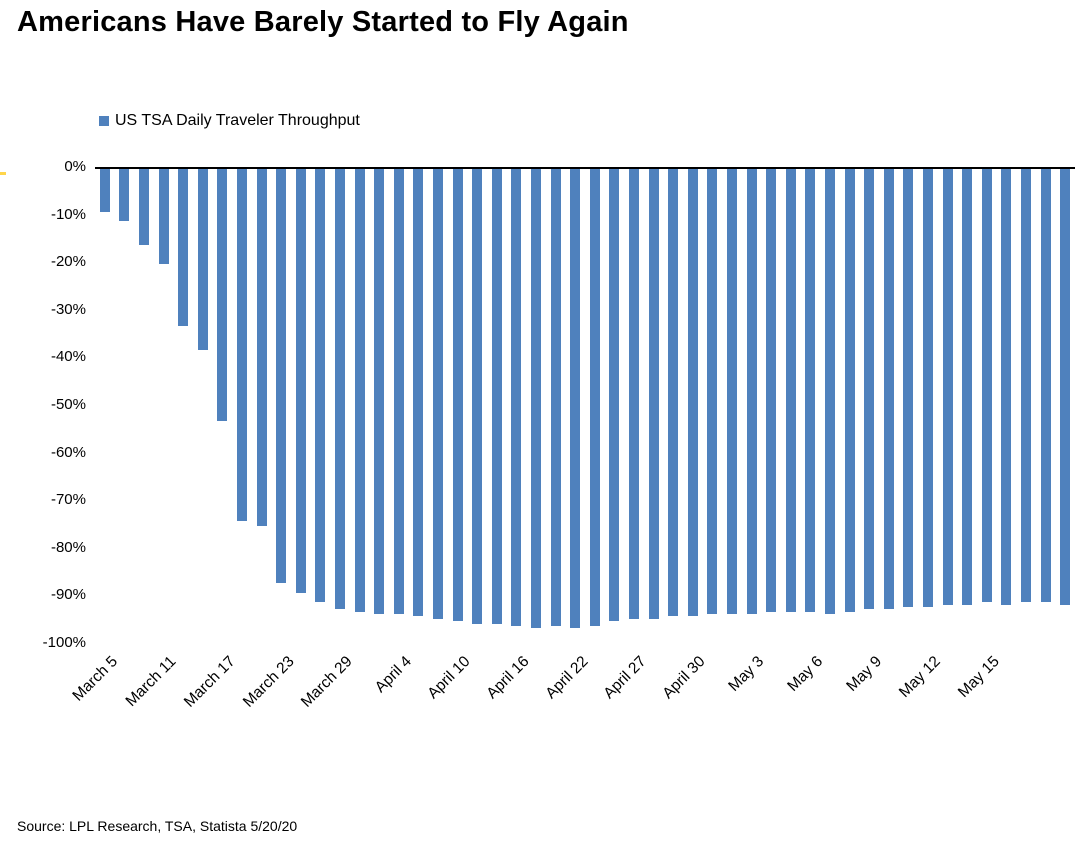 The height and width of the screenshot is (850, 1090). I want to click on y-axis-tick-label: -20%, so click(68, 262).